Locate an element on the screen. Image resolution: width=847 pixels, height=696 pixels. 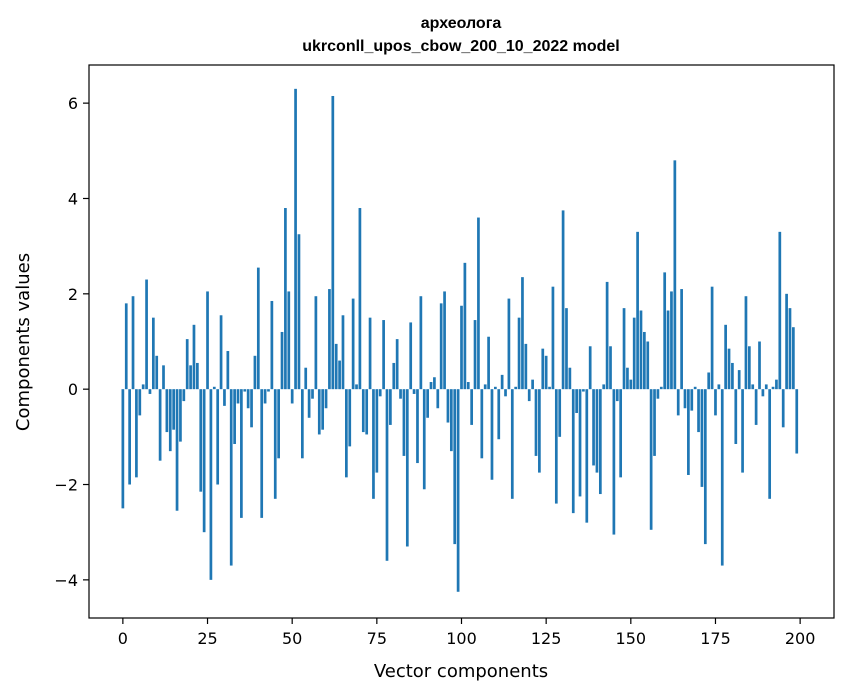
y-tick-label: 6 is located at coordinates (73, 103).